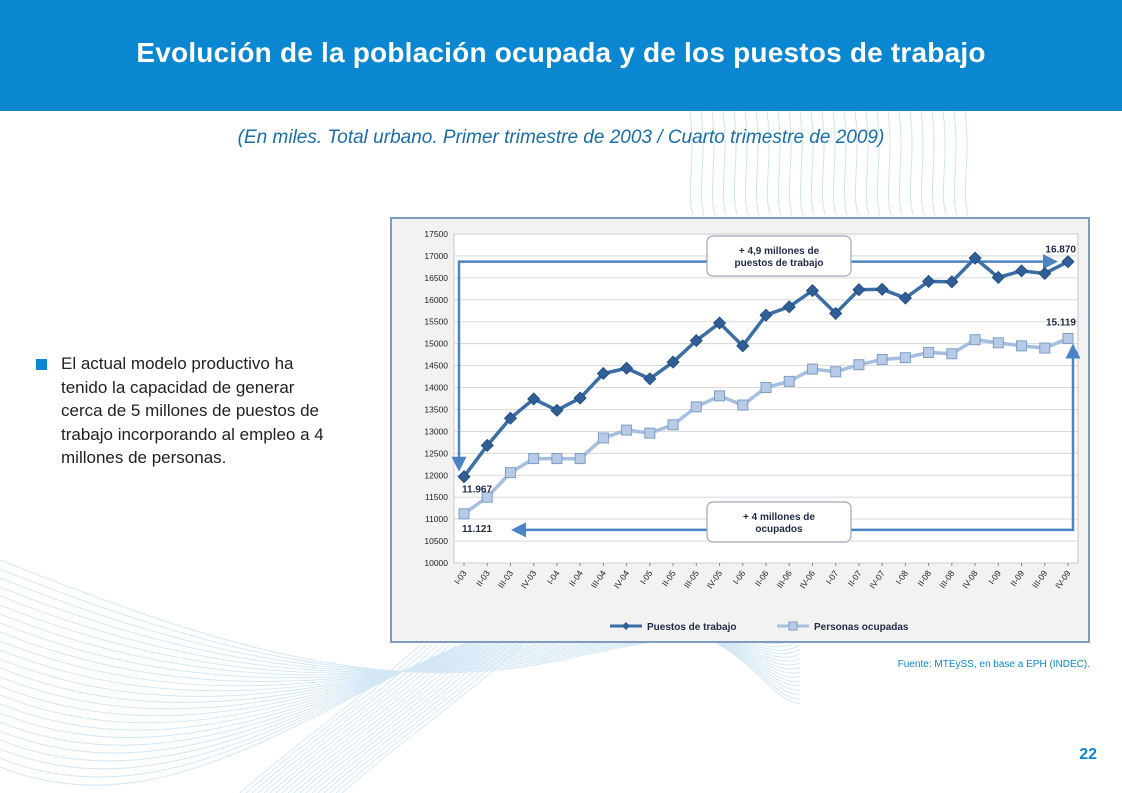  Describe the element at coordinates (924, 578) in the screenshot. I see `x-tick-label: II-08` at that location.